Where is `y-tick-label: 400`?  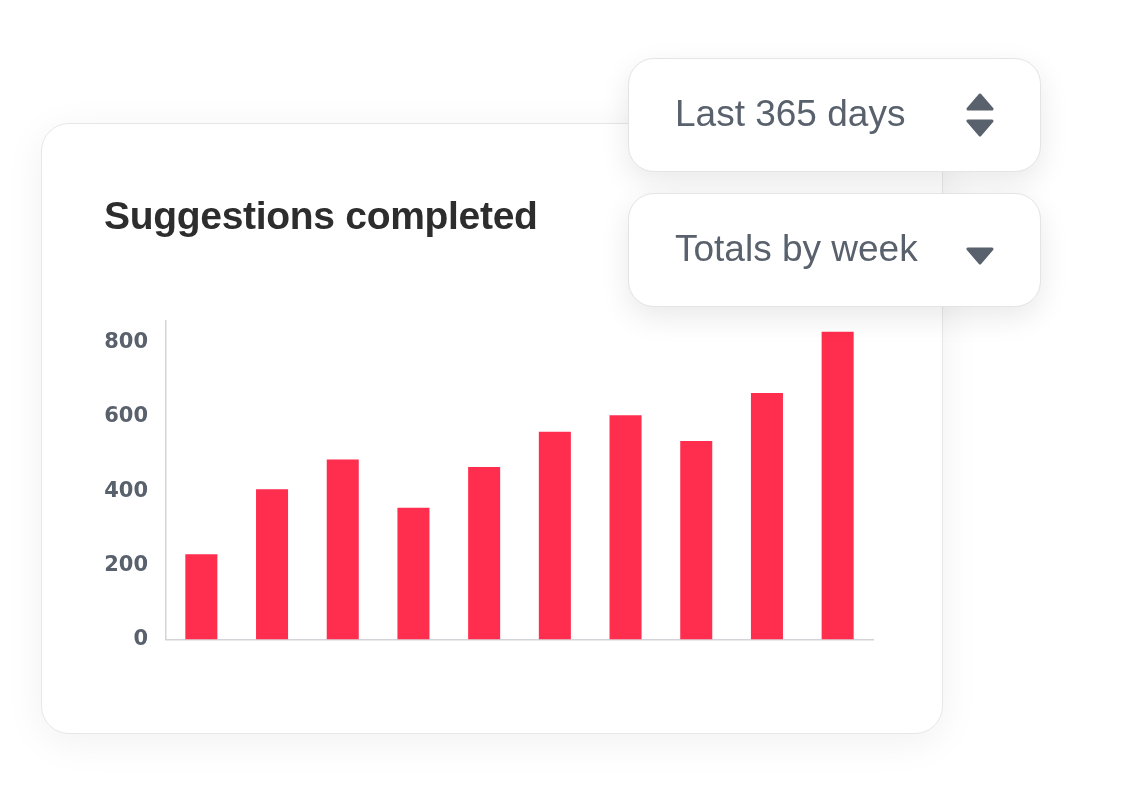 y-tick-label: 400 is located at coordinates (126, 489).